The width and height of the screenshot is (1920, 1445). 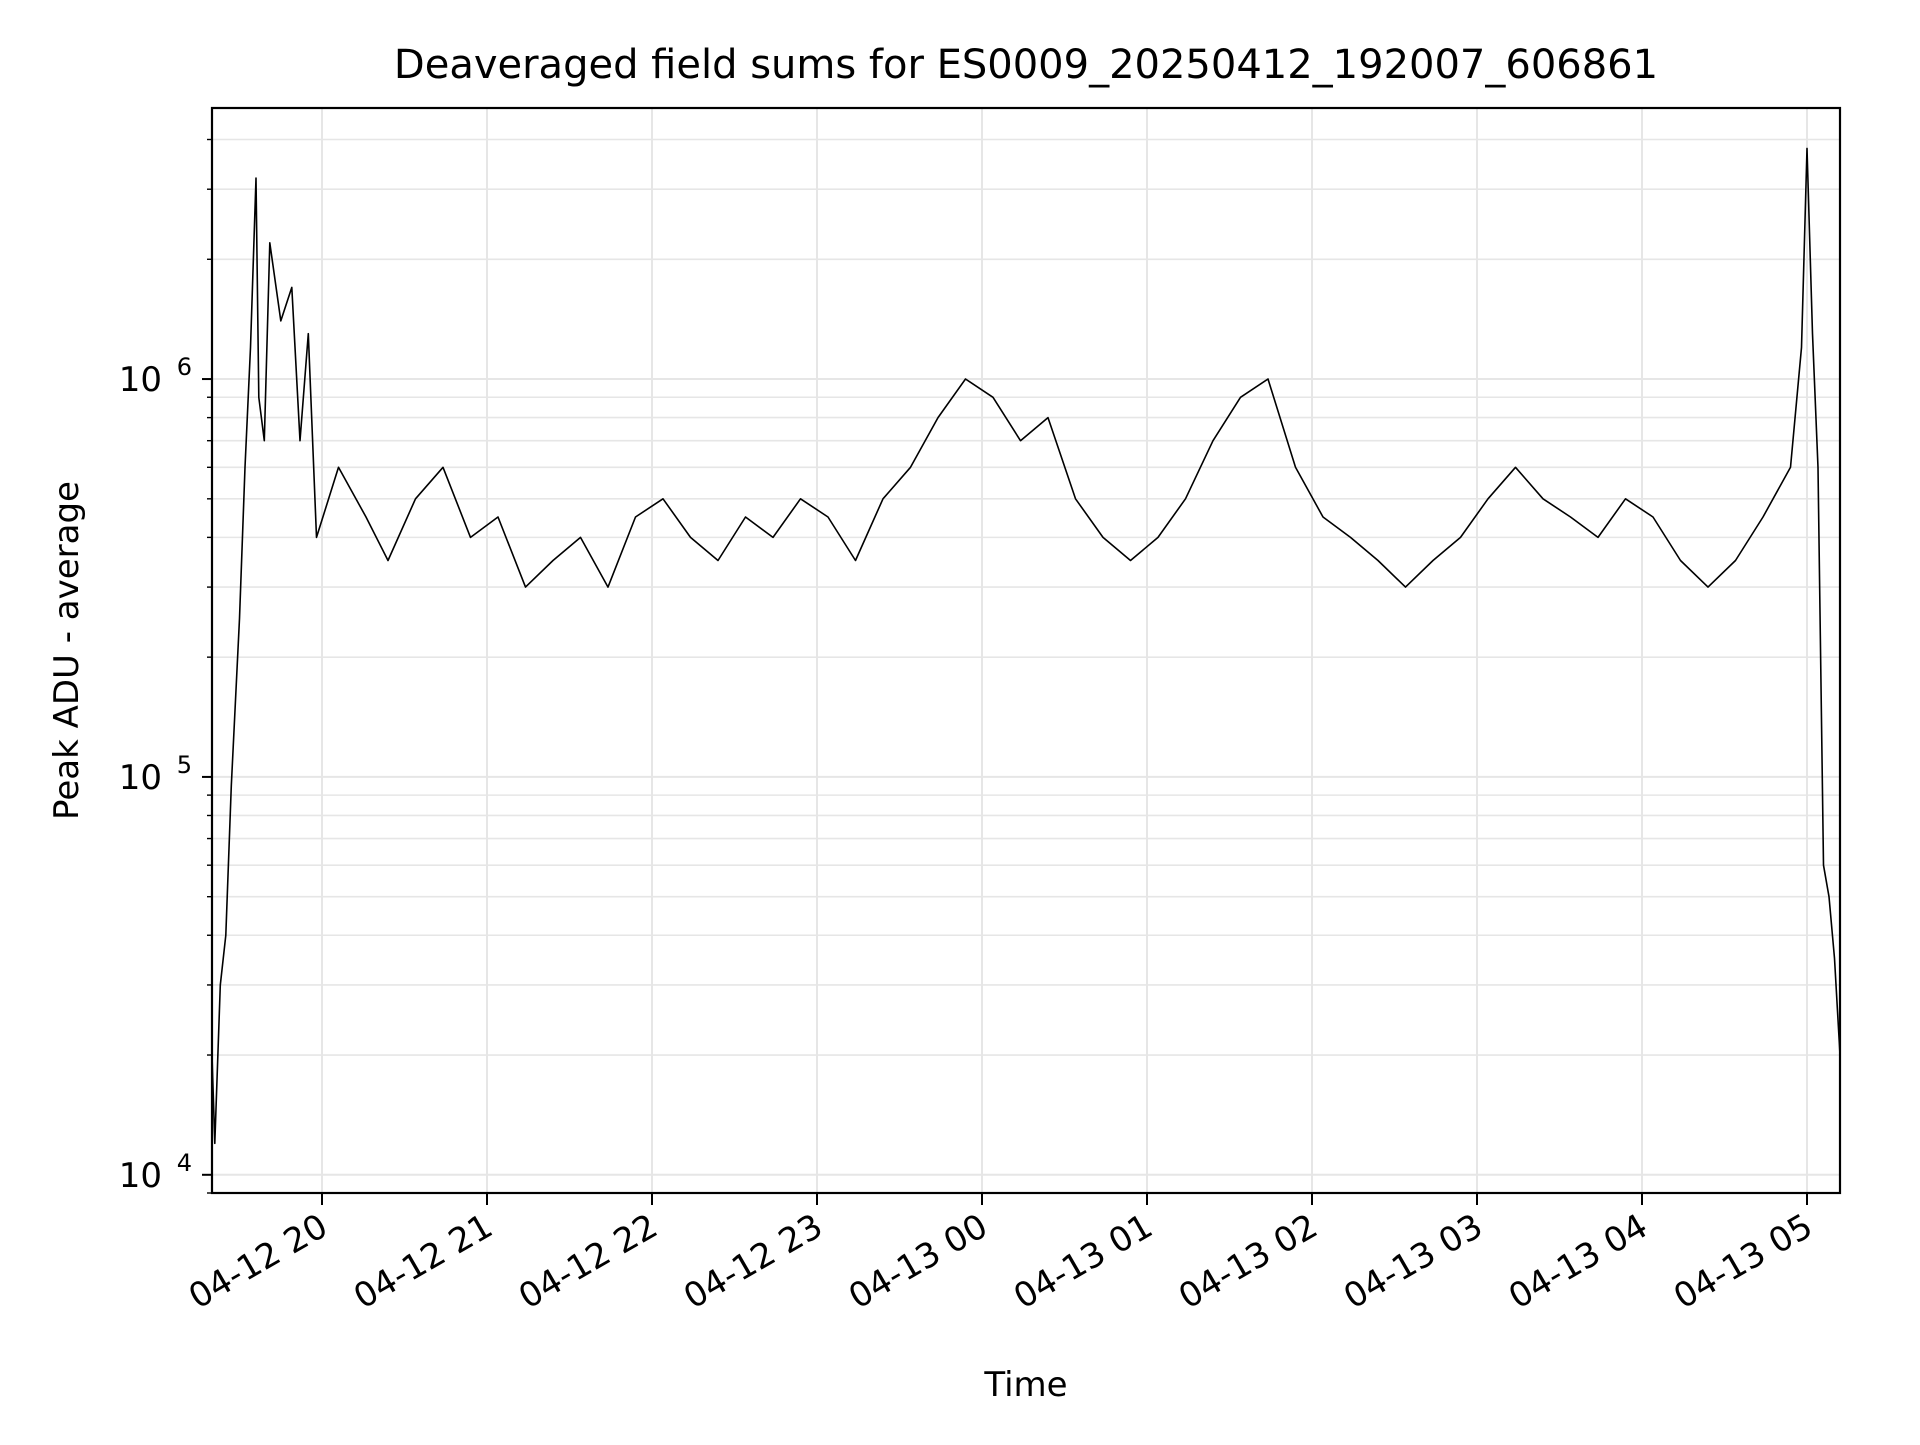 I want to click on y-tick-exponent: 6, so click(x=184, y=367).